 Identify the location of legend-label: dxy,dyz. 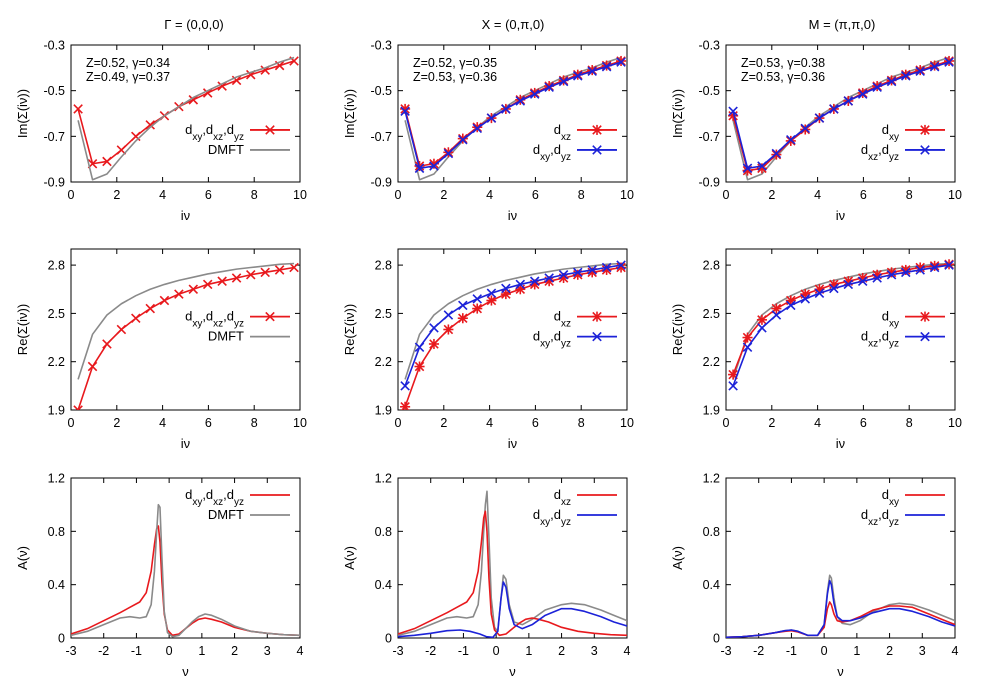
(552, 517).